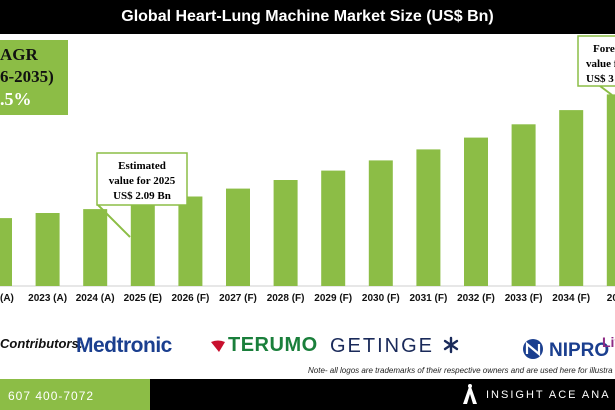  I want to click on estimated-callout-line3: US$ 2.09 Bn, so click(142, 196).